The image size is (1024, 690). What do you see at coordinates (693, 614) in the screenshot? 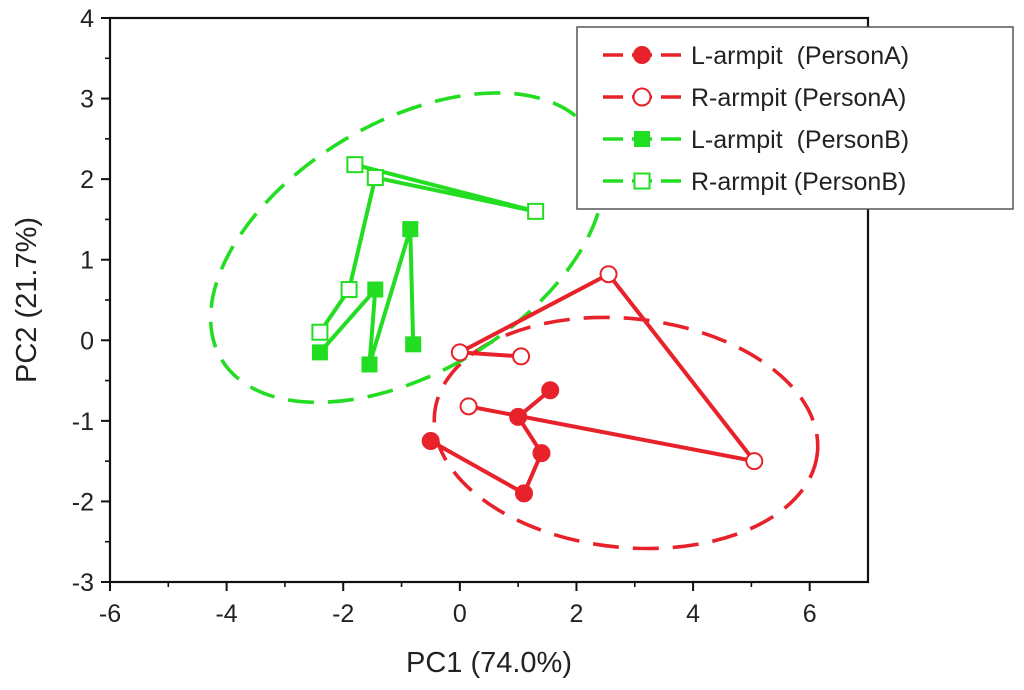
I see `x-tick-label-5: 4` at bounding box center [693, 614].